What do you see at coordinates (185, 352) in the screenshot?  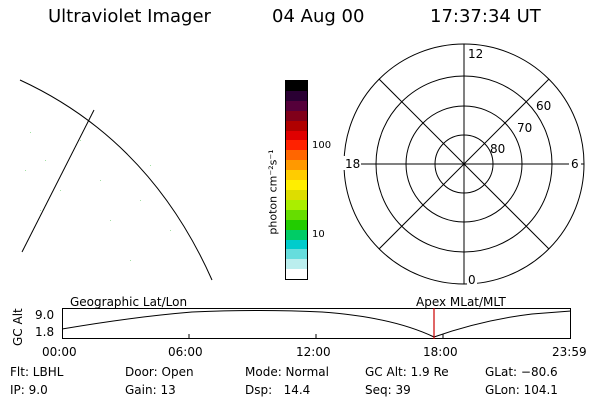 I see `orbit-time-0600: 06:00` at bounding box center [185, 352].